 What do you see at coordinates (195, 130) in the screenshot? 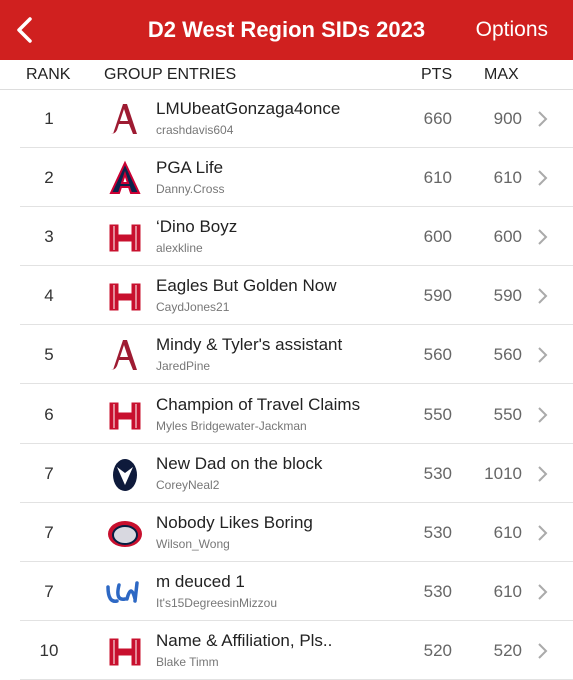
I see `entry-user: crashdavis604` at bounding box center [195, 130].